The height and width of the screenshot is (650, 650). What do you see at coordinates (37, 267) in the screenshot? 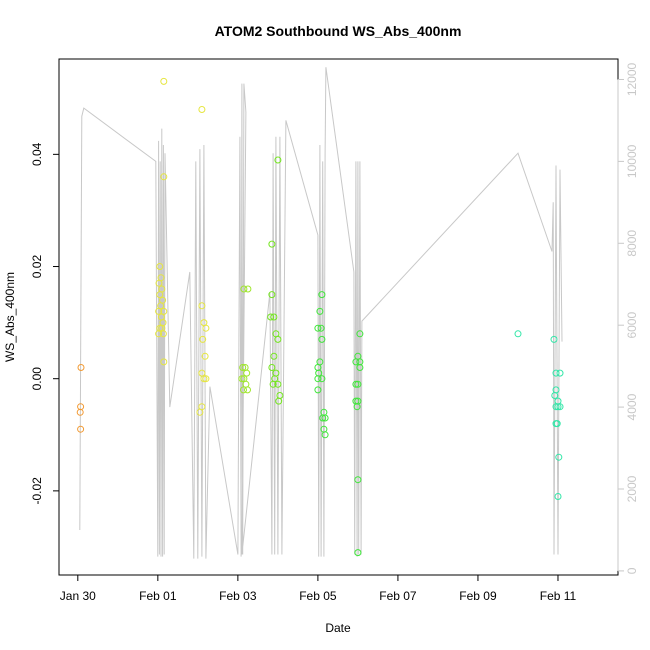
I see `y-tick-label: 0.02` at bounding box center [37, 267].